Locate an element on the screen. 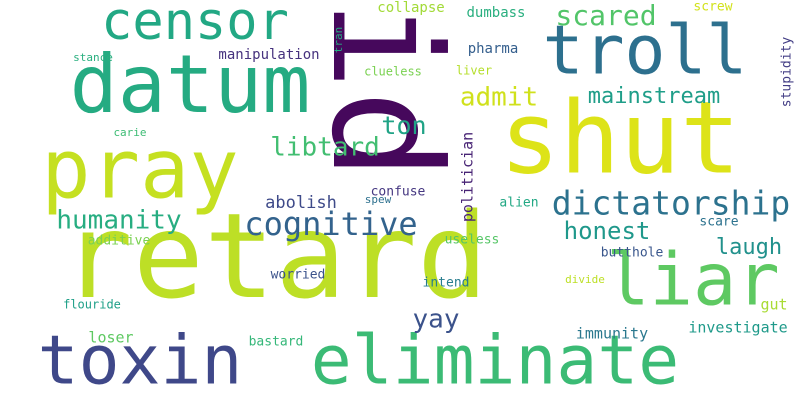 The image size is (800, 400). word-immunity: immunity is located at coordinates (612, 334).